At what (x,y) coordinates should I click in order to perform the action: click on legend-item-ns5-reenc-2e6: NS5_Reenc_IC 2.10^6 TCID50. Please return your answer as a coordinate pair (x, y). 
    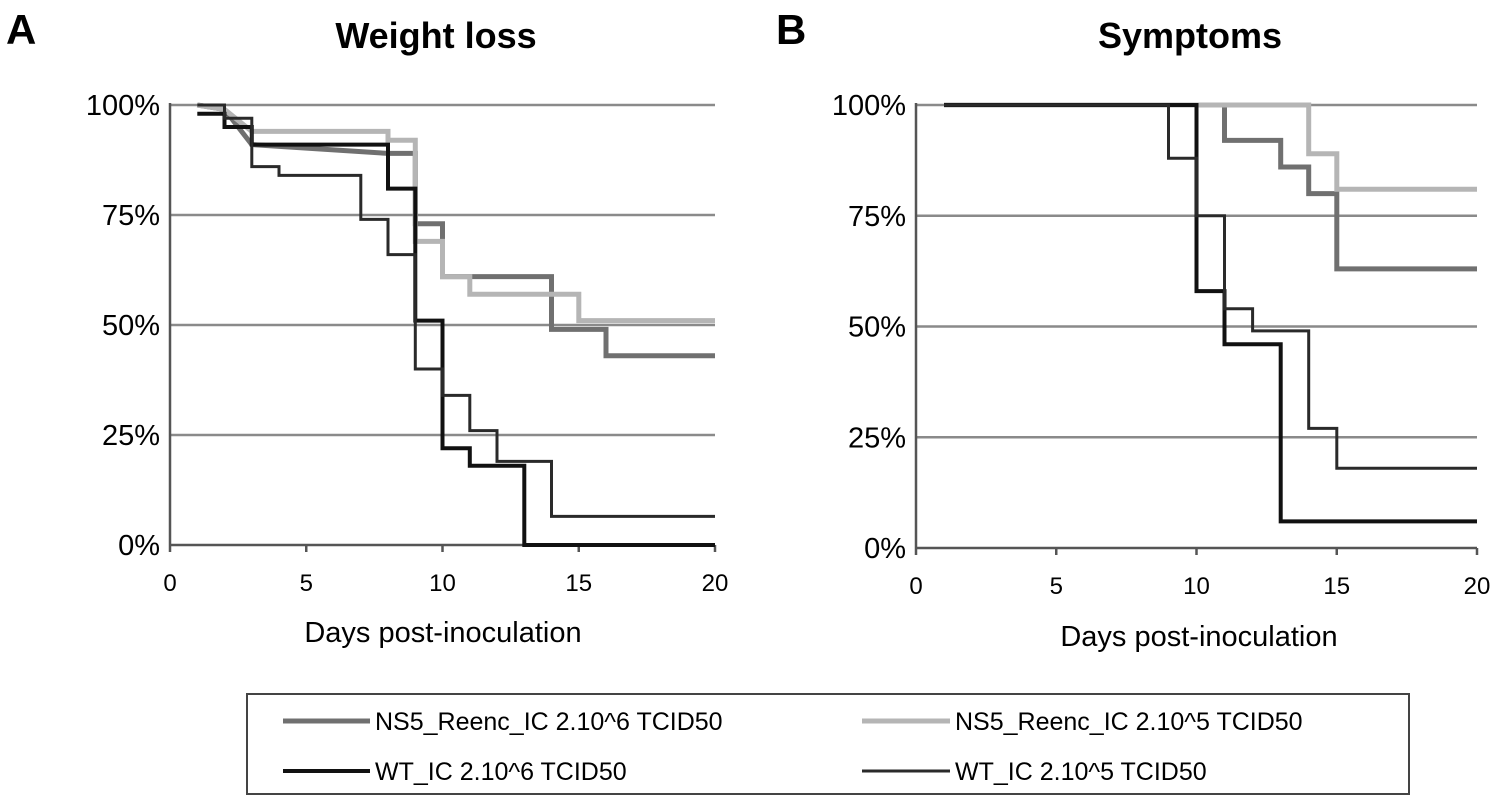
    Looking at the image, I should click on (503, 722).